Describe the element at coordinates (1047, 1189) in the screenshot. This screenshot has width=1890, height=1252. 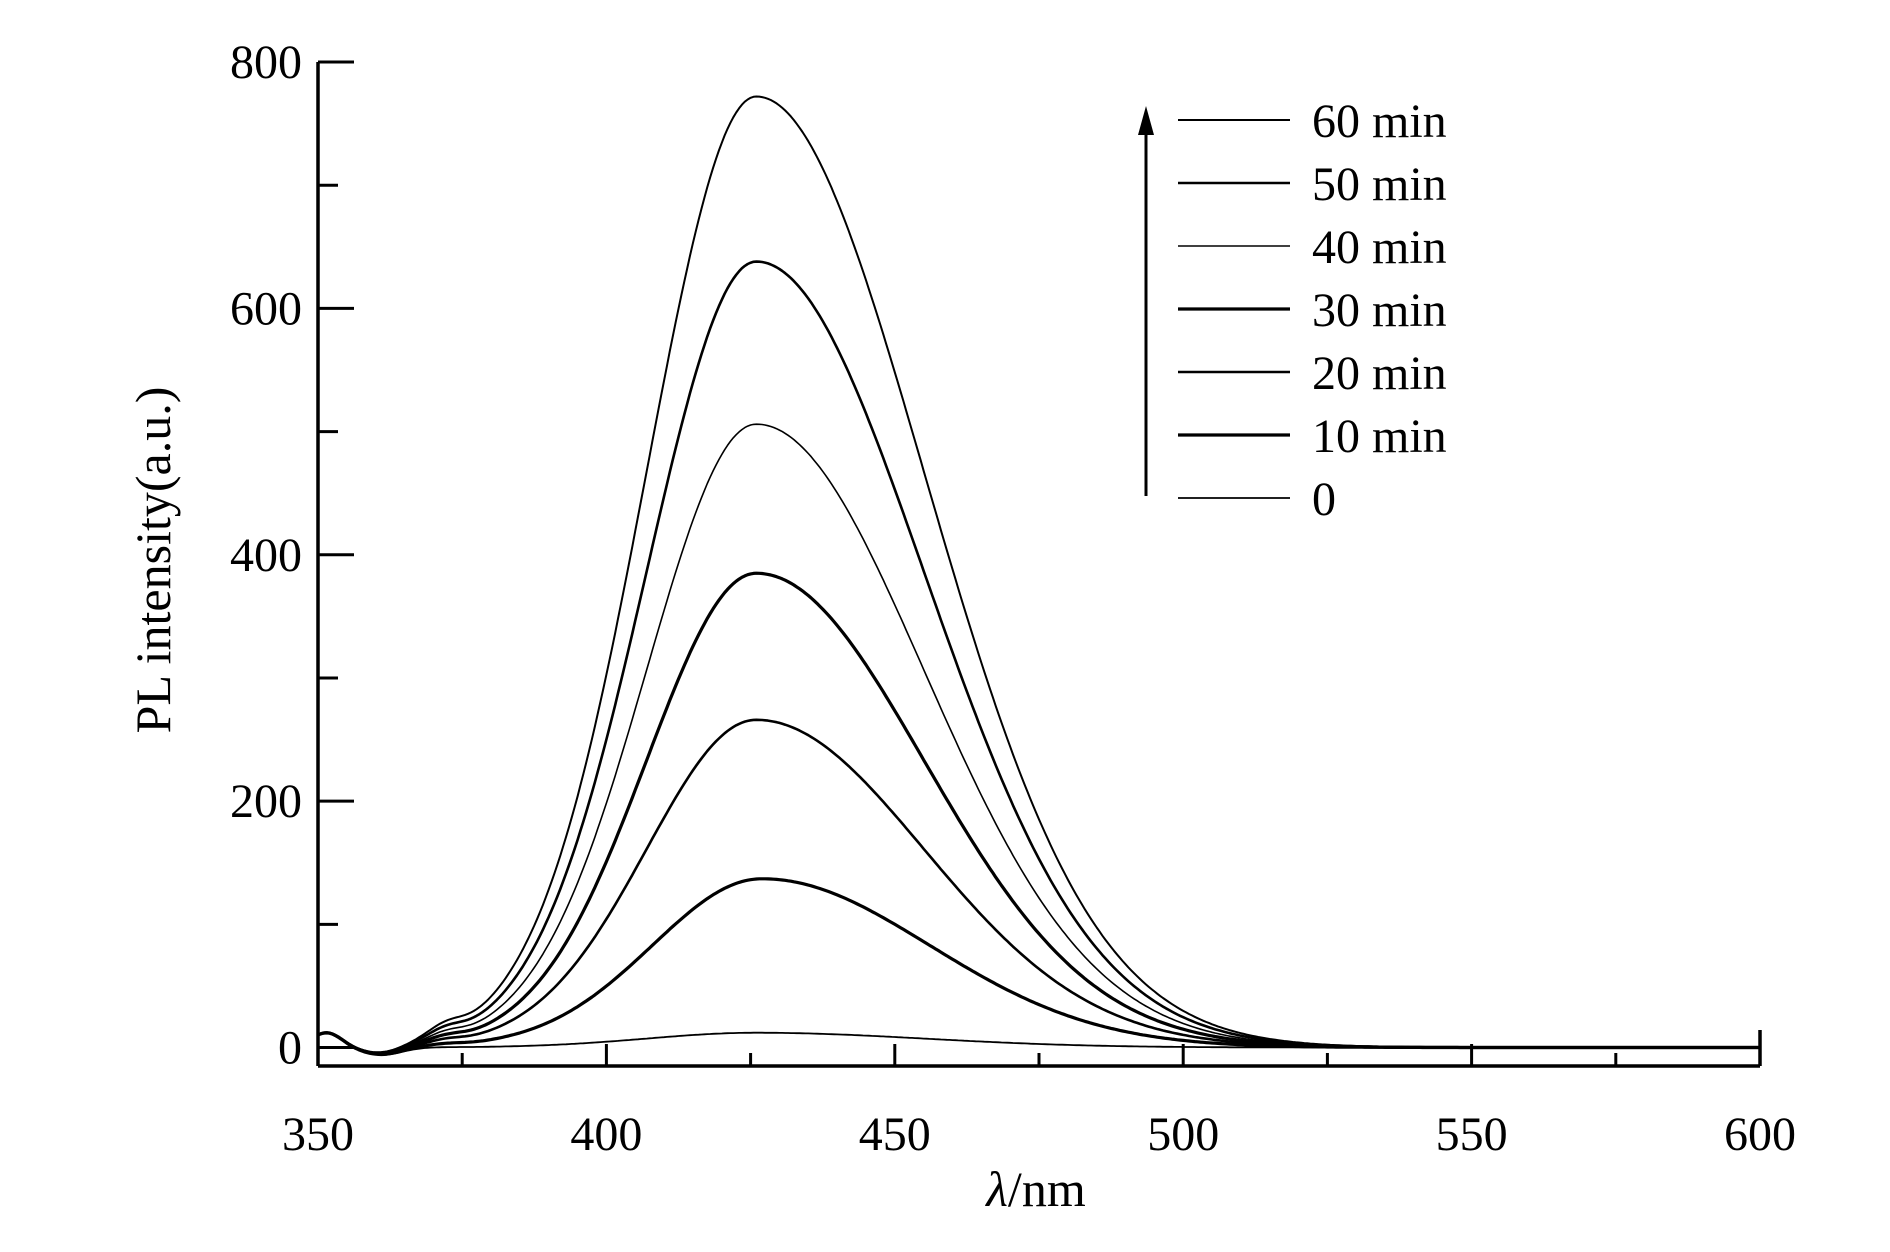
I see `x-axis-label-unit: /nm` at that location.